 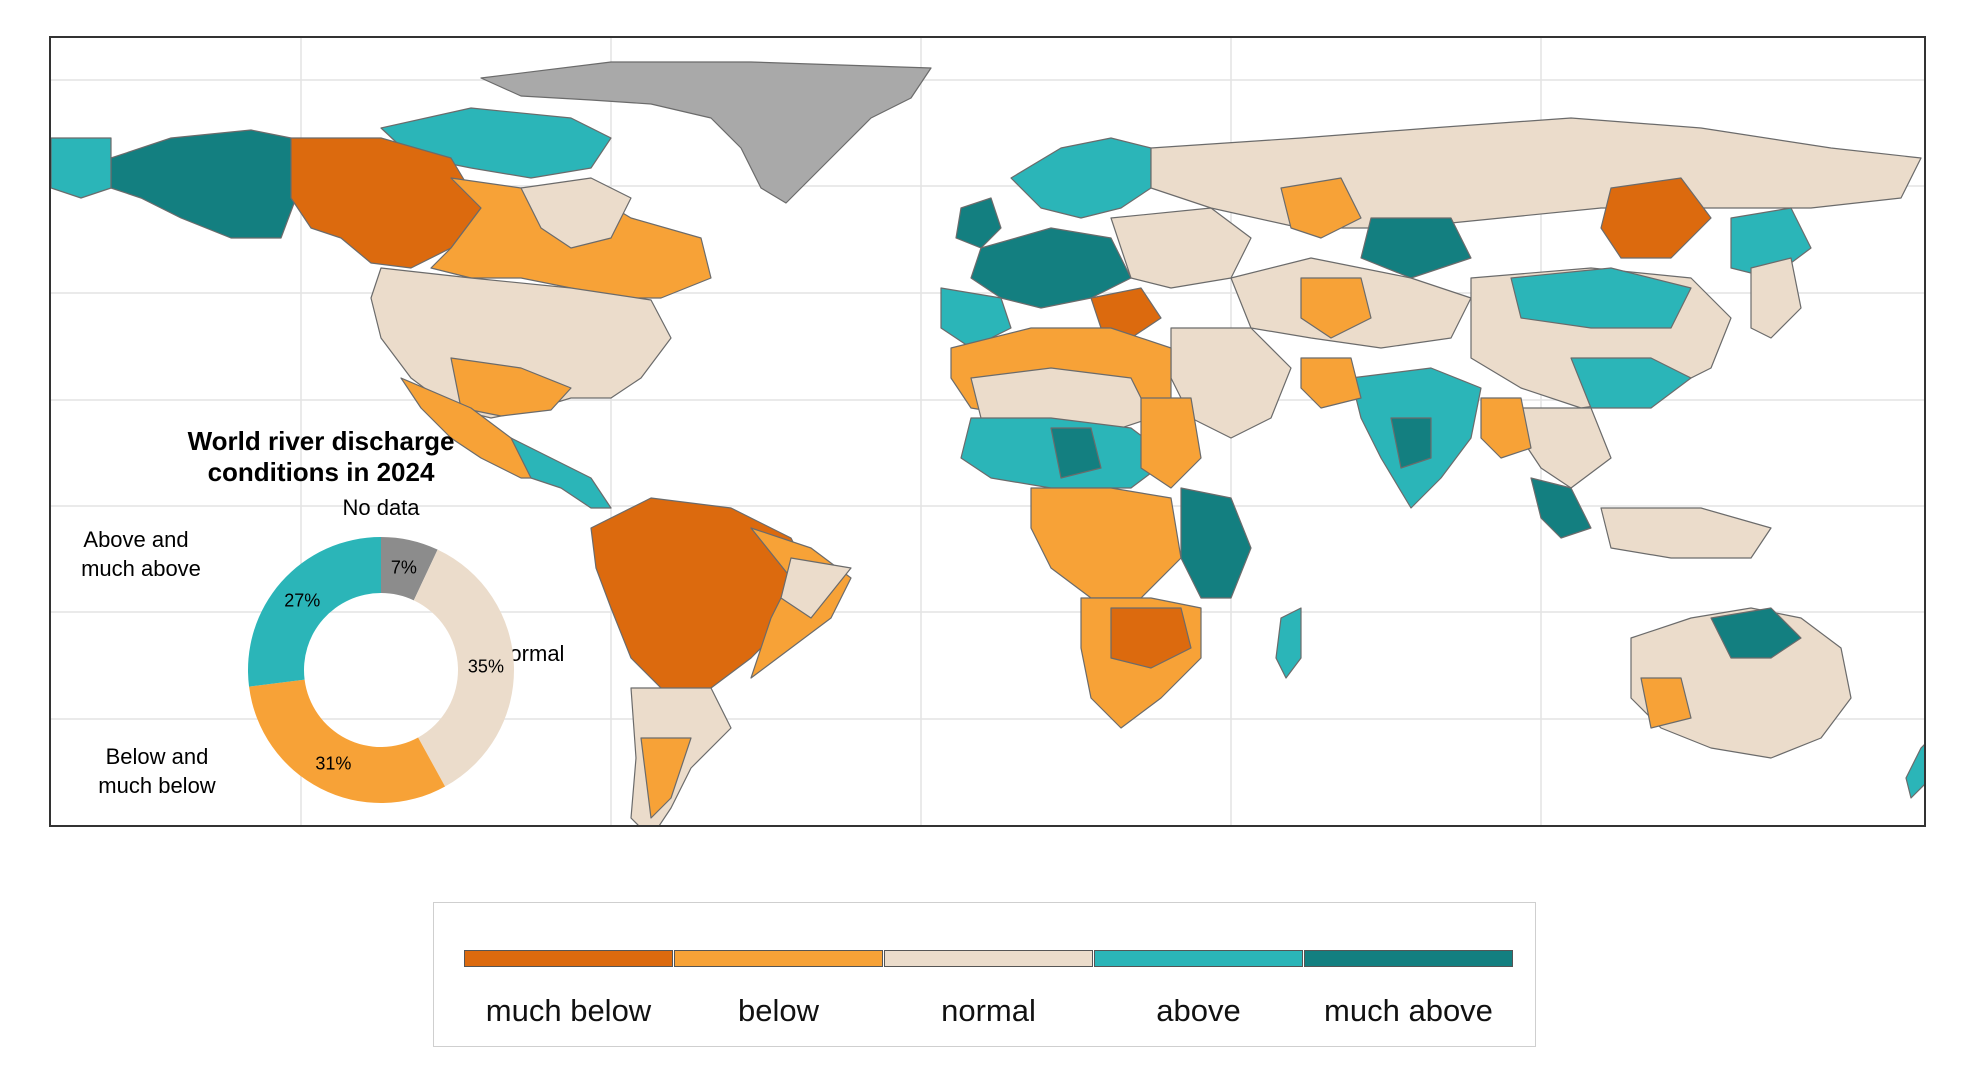 What do you see at coordinates (568, 958) in the screenshot?
I see `legend-swatch-much-below` at bounding box center [568, 958].